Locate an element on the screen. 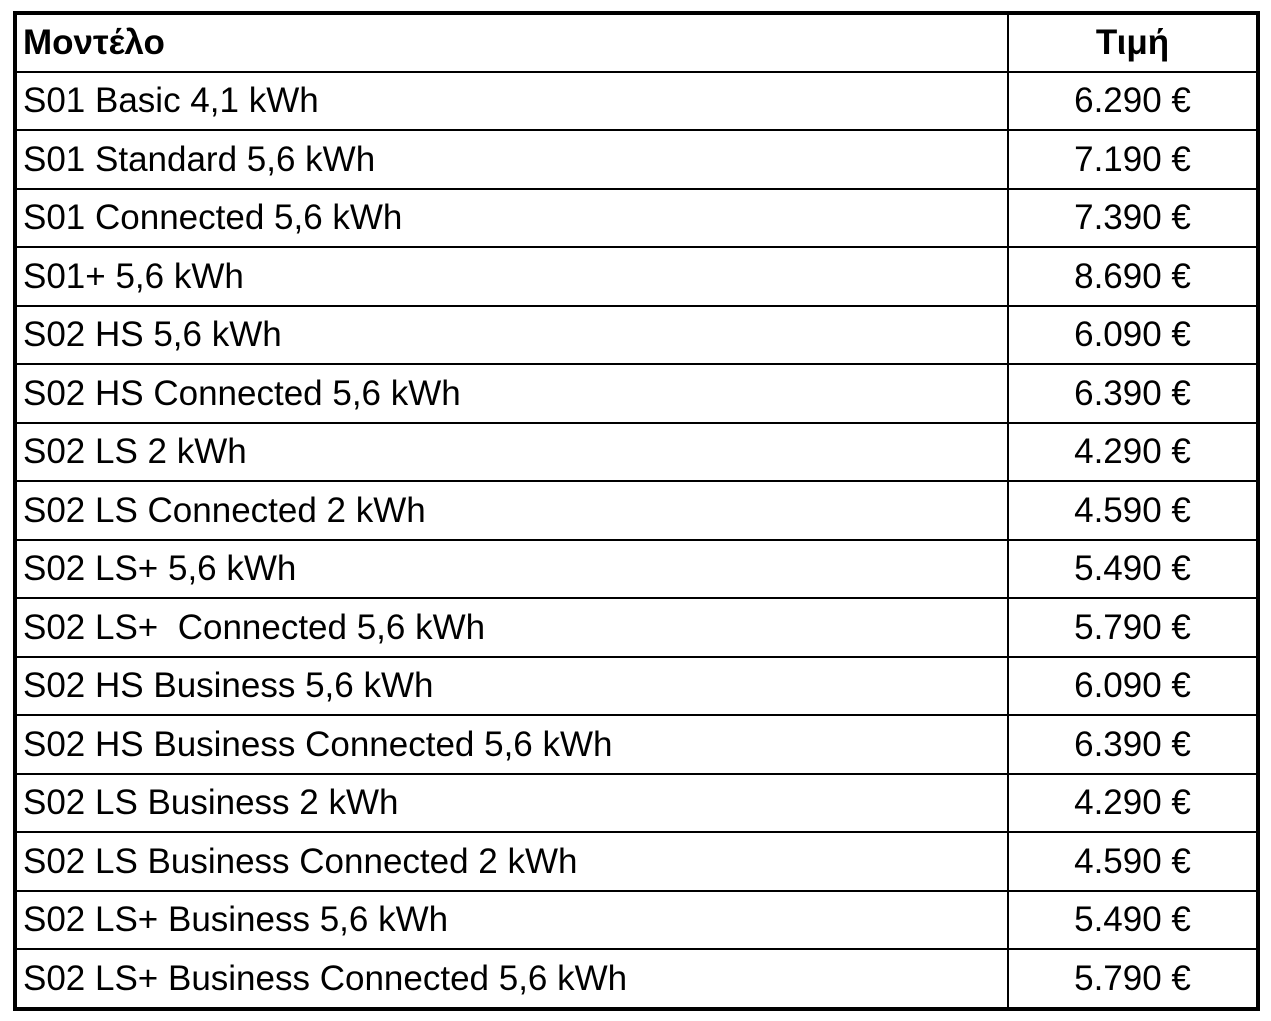 The width and height of the screenshot is (1271, 1021). model-cell: S01 Basic 4,1 kWh is located at coordinates (511, 101).